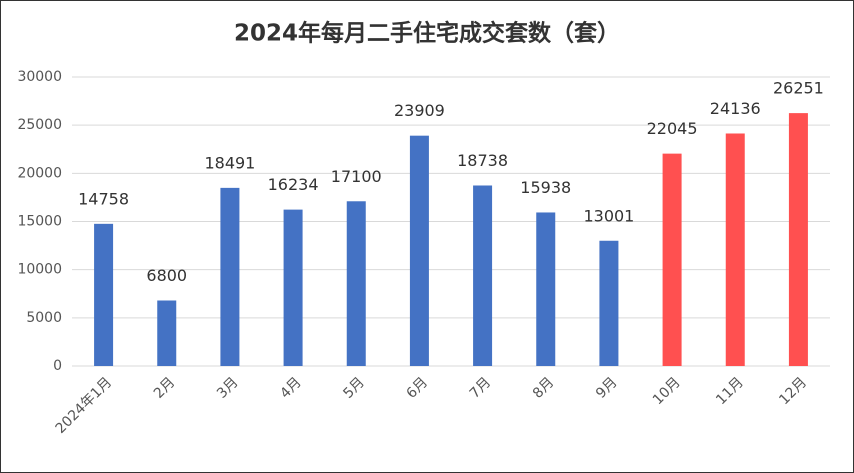  I want to click on value-label: 6800, so click(166, 275).